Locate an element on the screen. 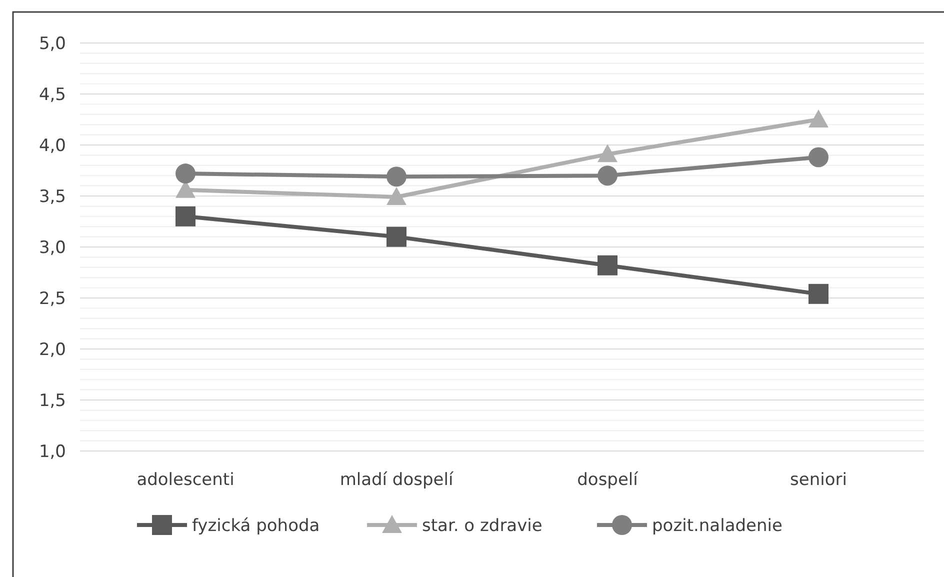 The width and height of the screenshot is (944, 577). x-tick-label: mladí dospelí is located at coordinates (397, 480).